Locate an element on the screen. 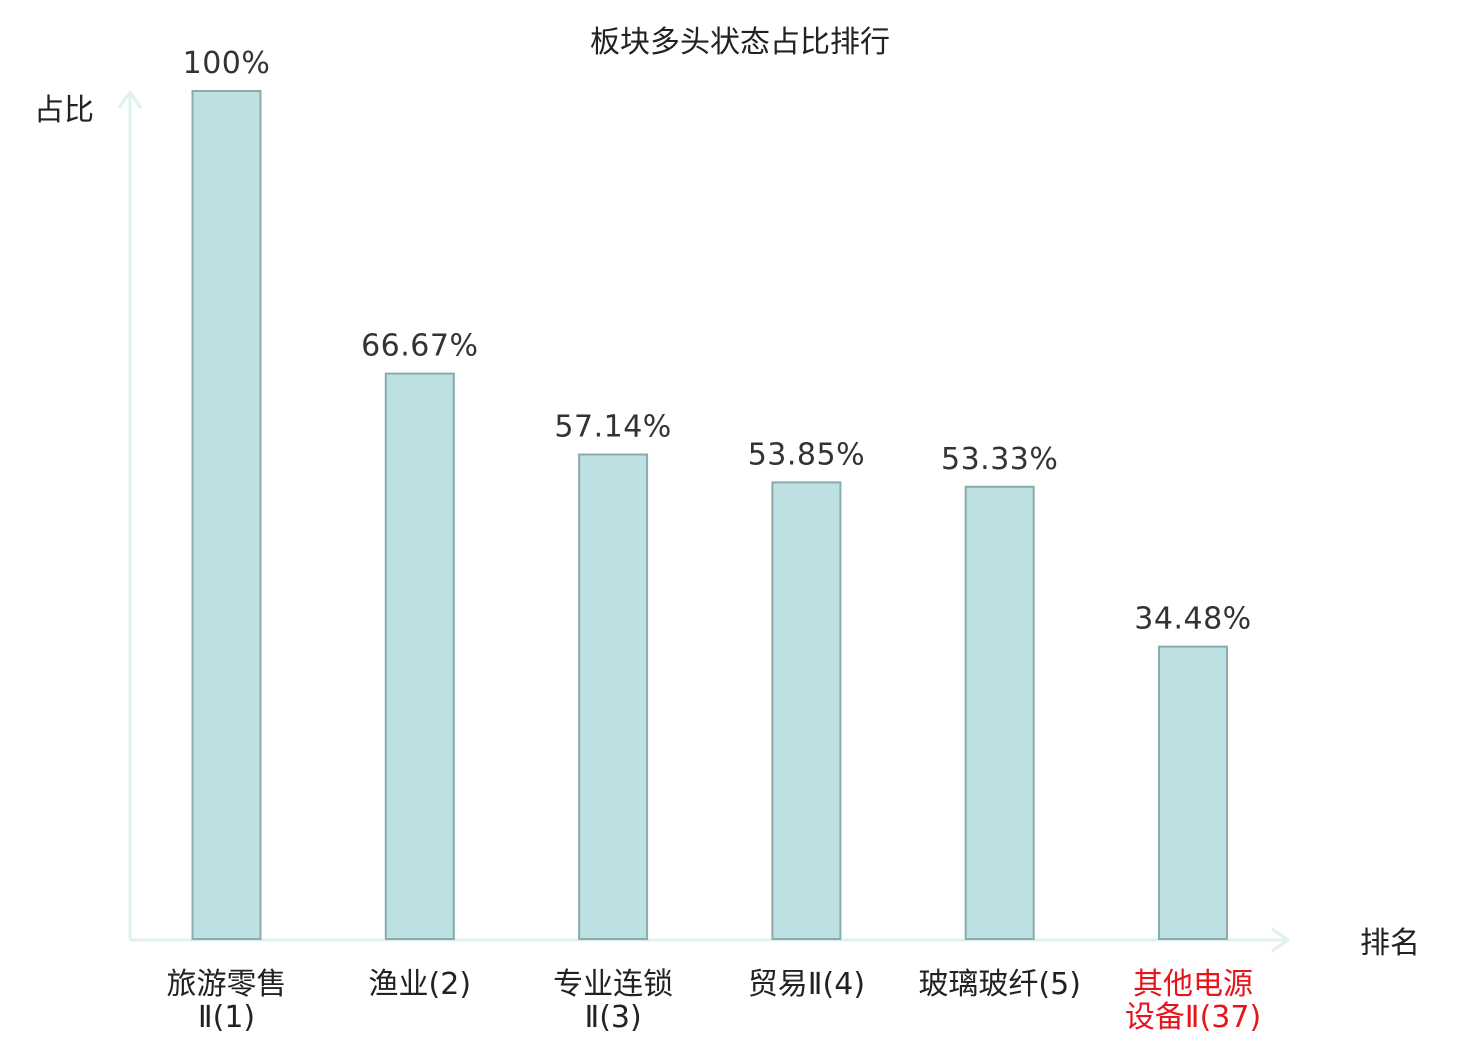  category-tick-label: 玻璃玻纤(5) is located at coordinates (999, 984).